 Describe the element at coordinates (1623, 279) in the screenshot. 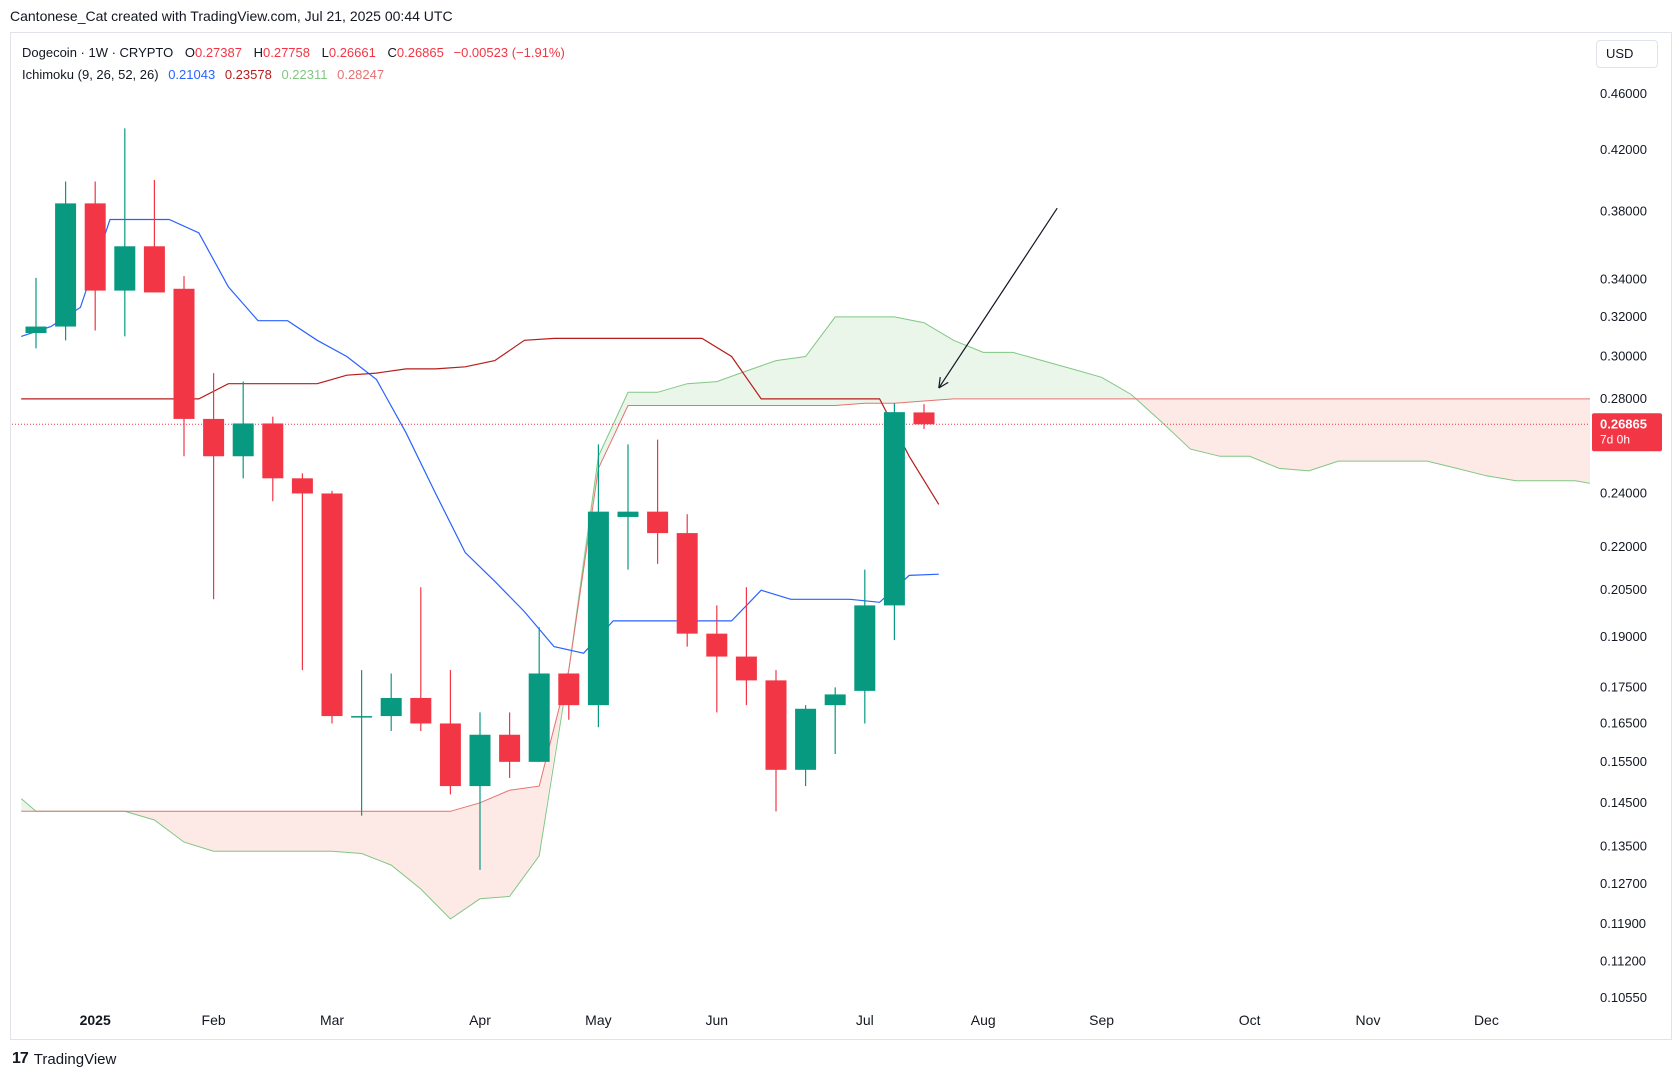

I see `price-tick-label: 0.34000` at that location.